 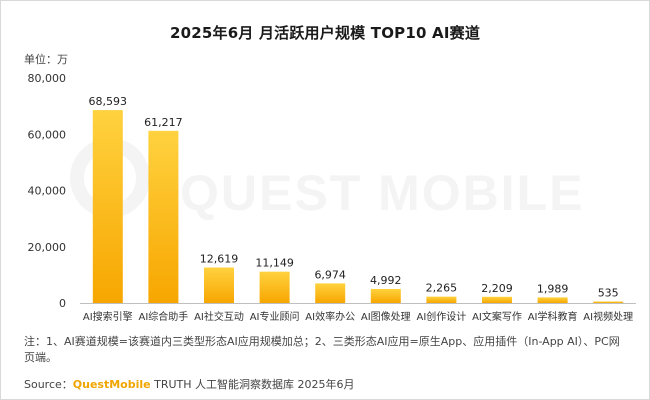 What do you see at coordinates (62, 303) in the screenshot?
I see `y-tick-label: 0` at bounding box center [62, 303].